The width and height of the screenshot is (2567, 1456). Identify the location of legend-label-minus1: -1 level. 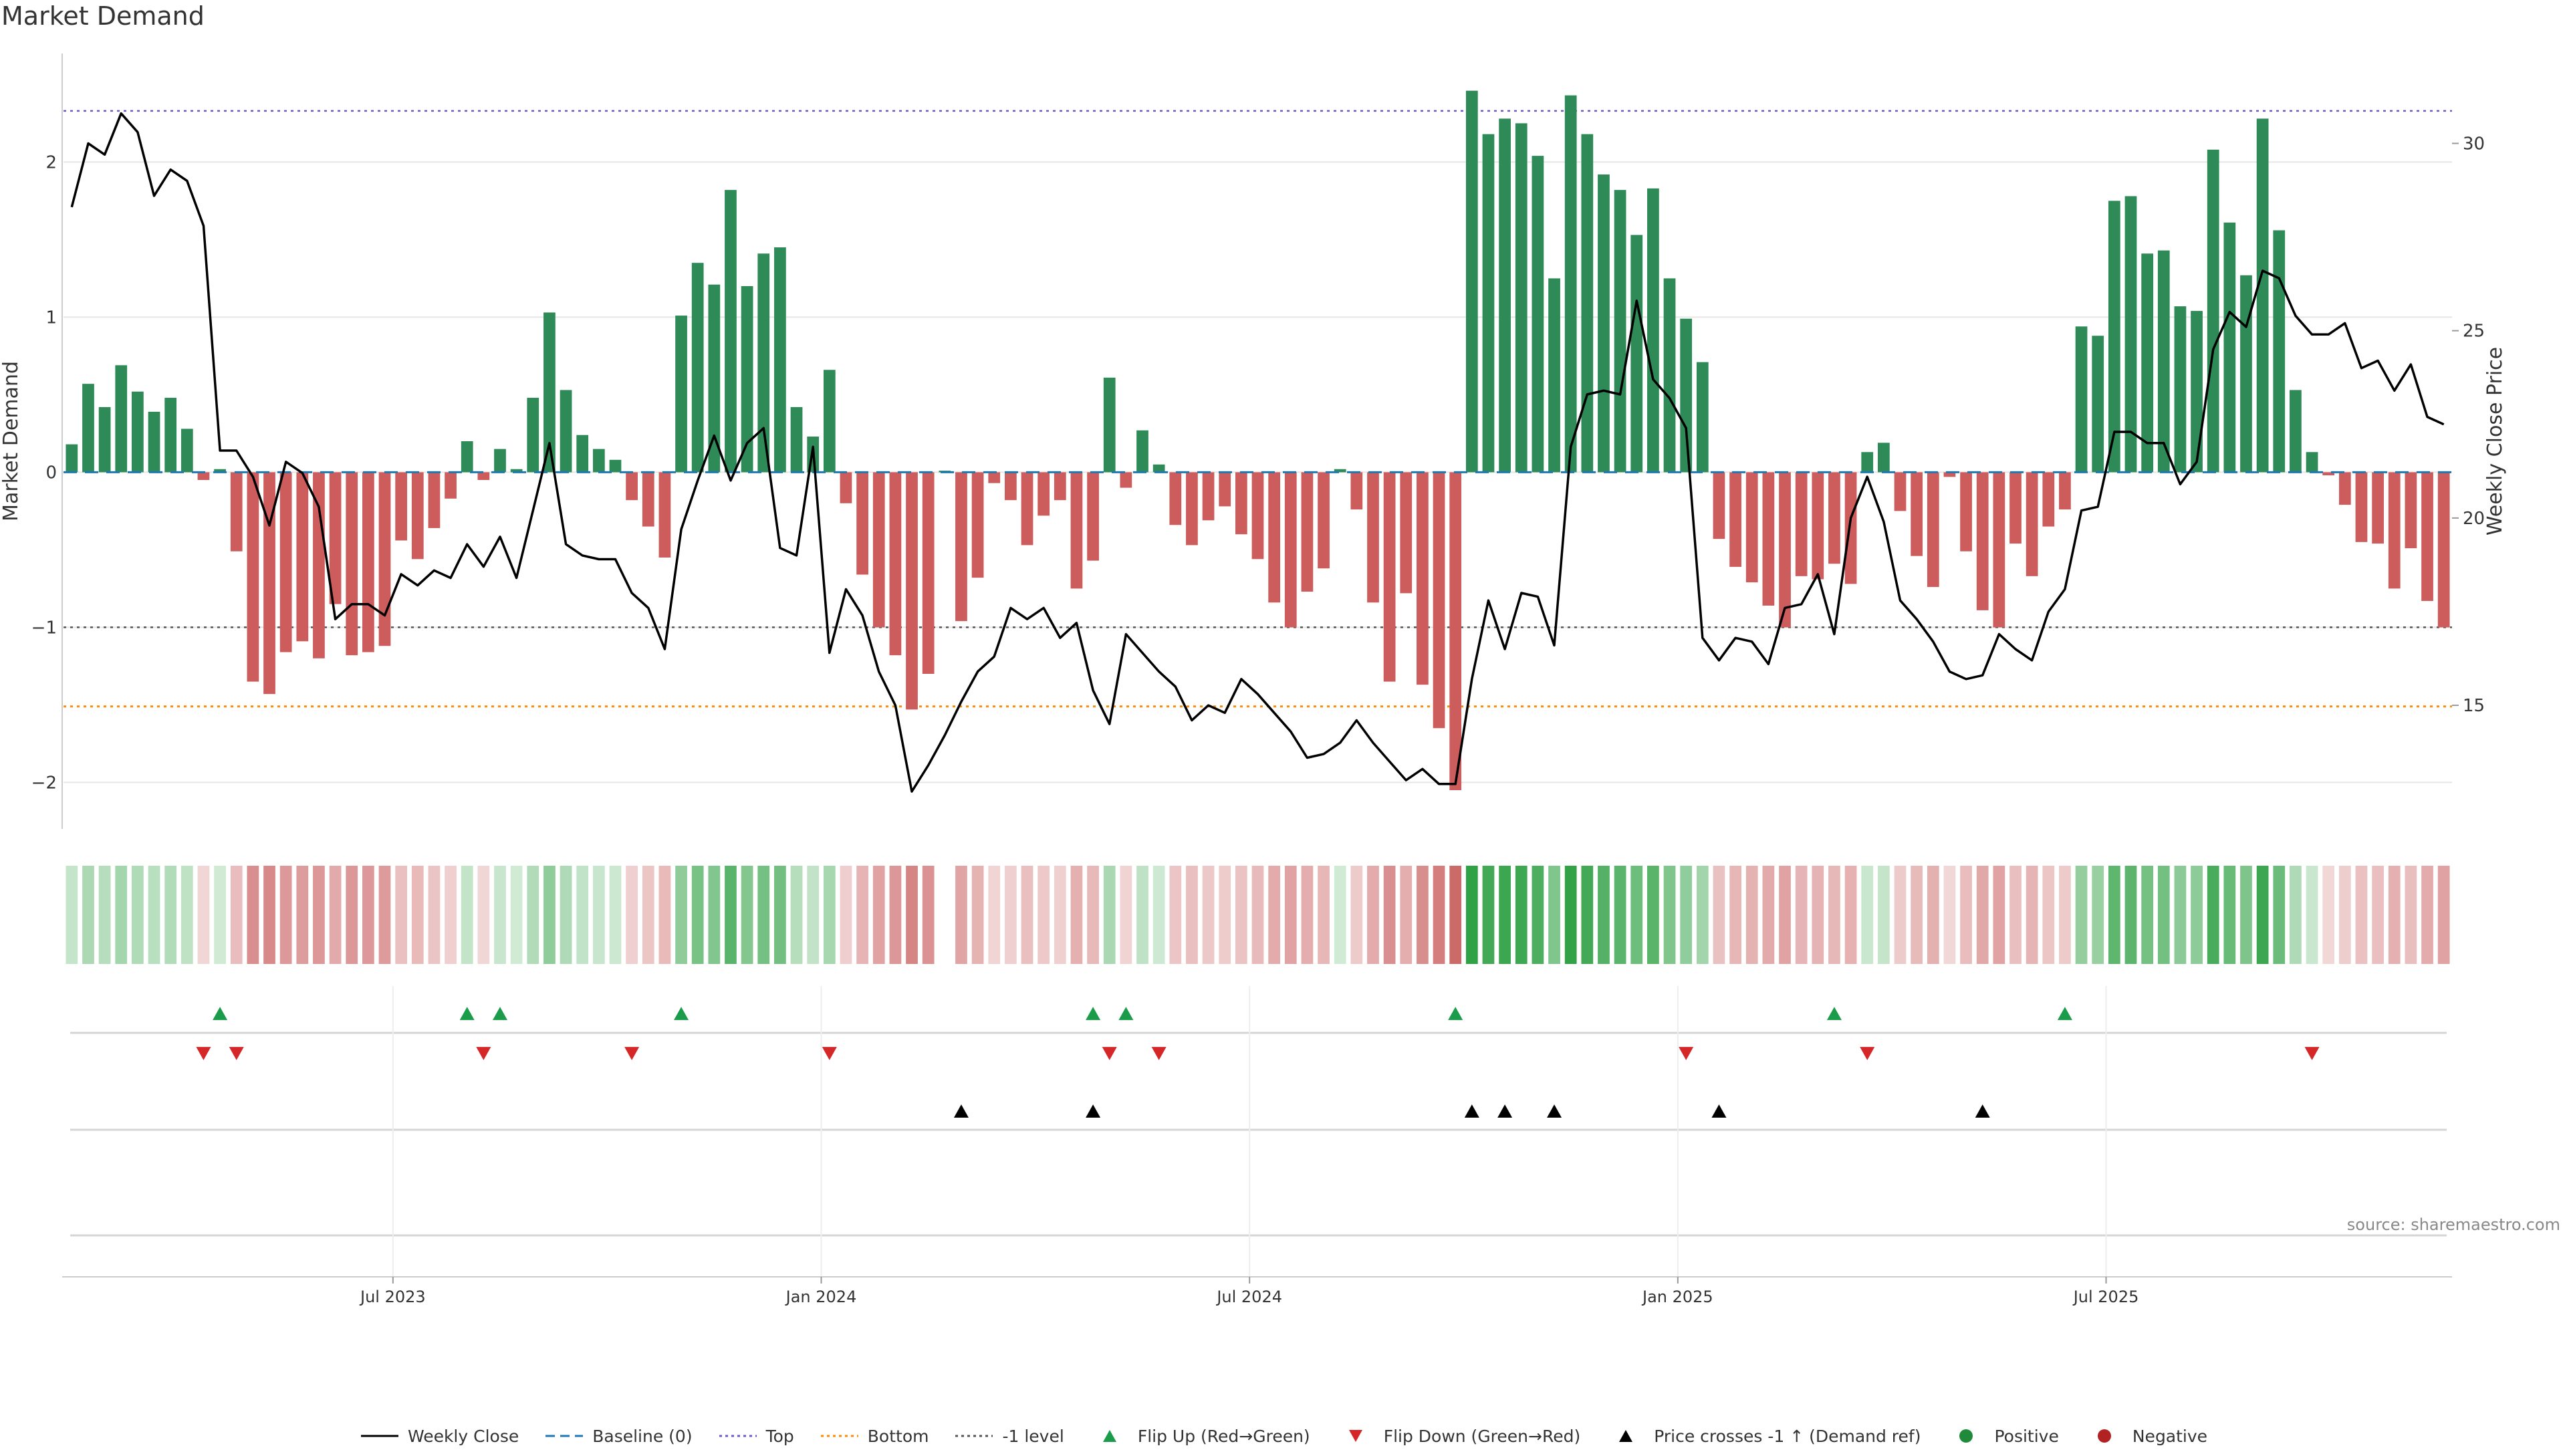
(1033, 1436).